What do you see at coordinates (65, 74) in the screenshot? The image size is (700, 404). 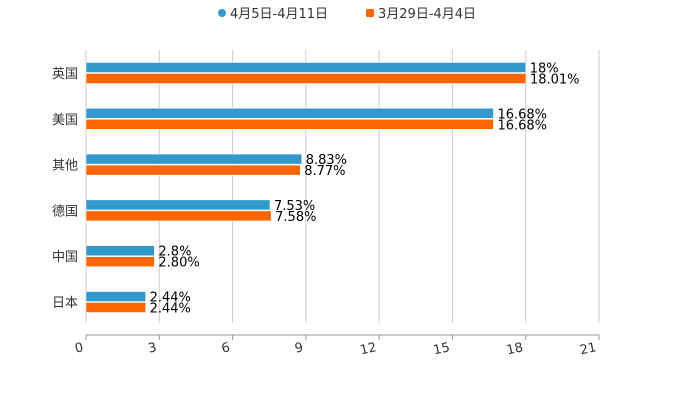 I see `category-label: 英国` at bounding box center [65, 74].